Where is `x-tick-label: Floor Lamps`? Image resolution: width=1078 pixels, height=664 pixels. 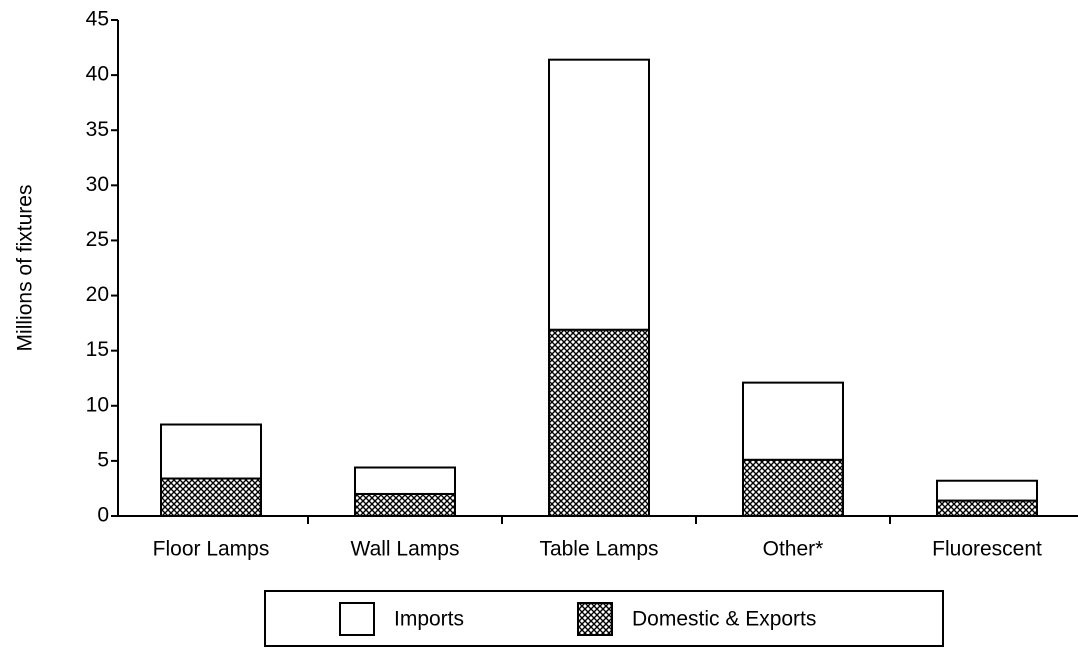 x-tick-label: Floor Lamps is located at coordinates (211, 549).